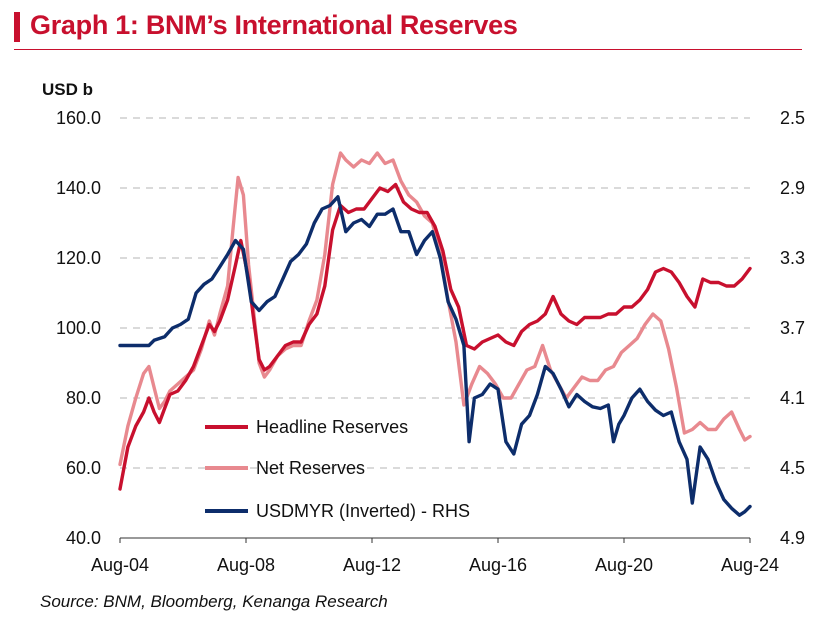  What do you see at coordinates (792, 188) in the screenshot?
I see `y-right-tick-label: 2.9` at bounding box center [792, 188].